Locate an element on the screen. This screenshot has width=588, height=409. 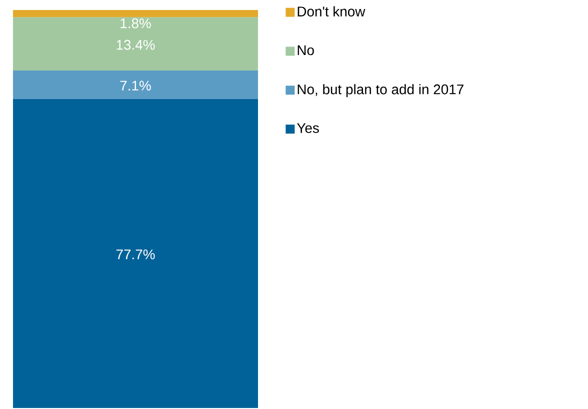
legend-label: Don't know is located at coordinates (332, 11).